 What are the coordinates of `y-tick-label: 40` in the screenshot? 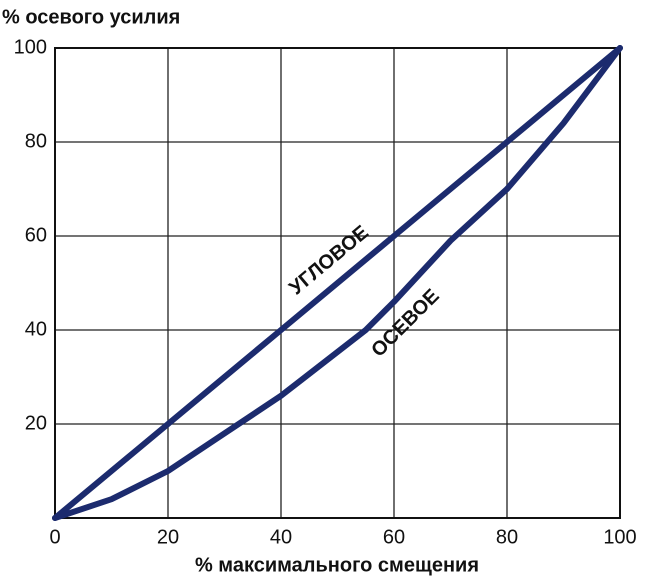 It's located at (36, 329).